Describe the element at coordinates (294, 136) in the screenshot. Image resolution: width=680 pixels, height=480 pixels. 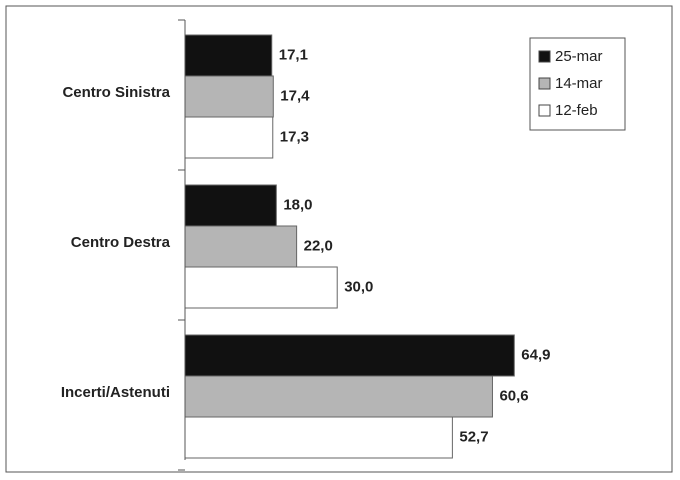
I see `value-label: 17,3` at that location.